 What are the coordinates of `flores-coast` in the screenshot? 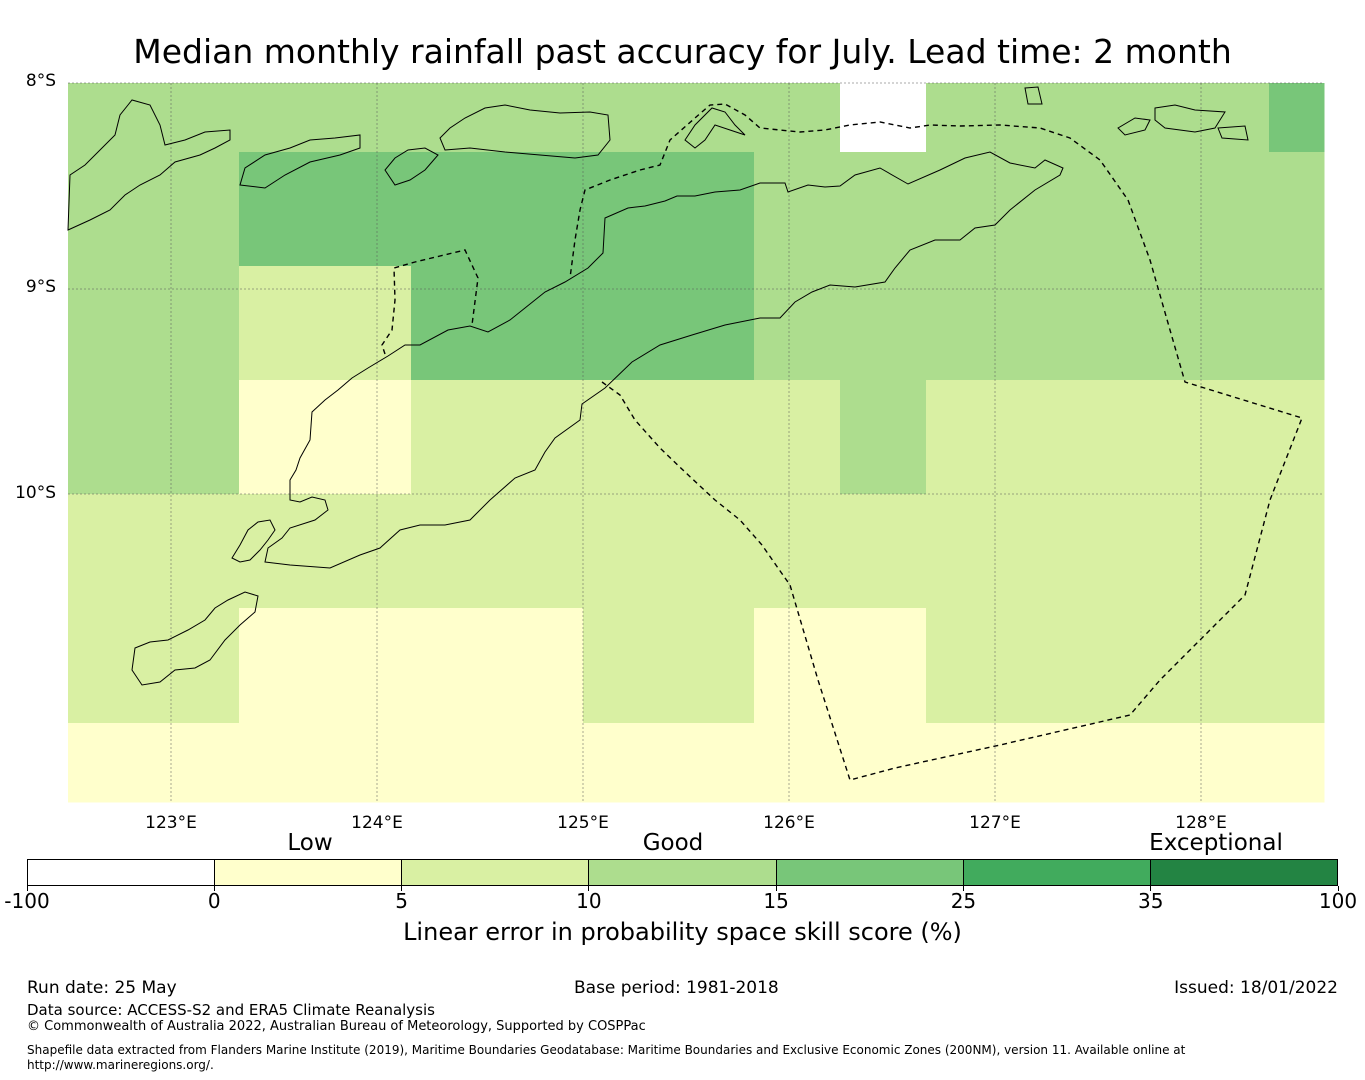 It's located at (149, 165).